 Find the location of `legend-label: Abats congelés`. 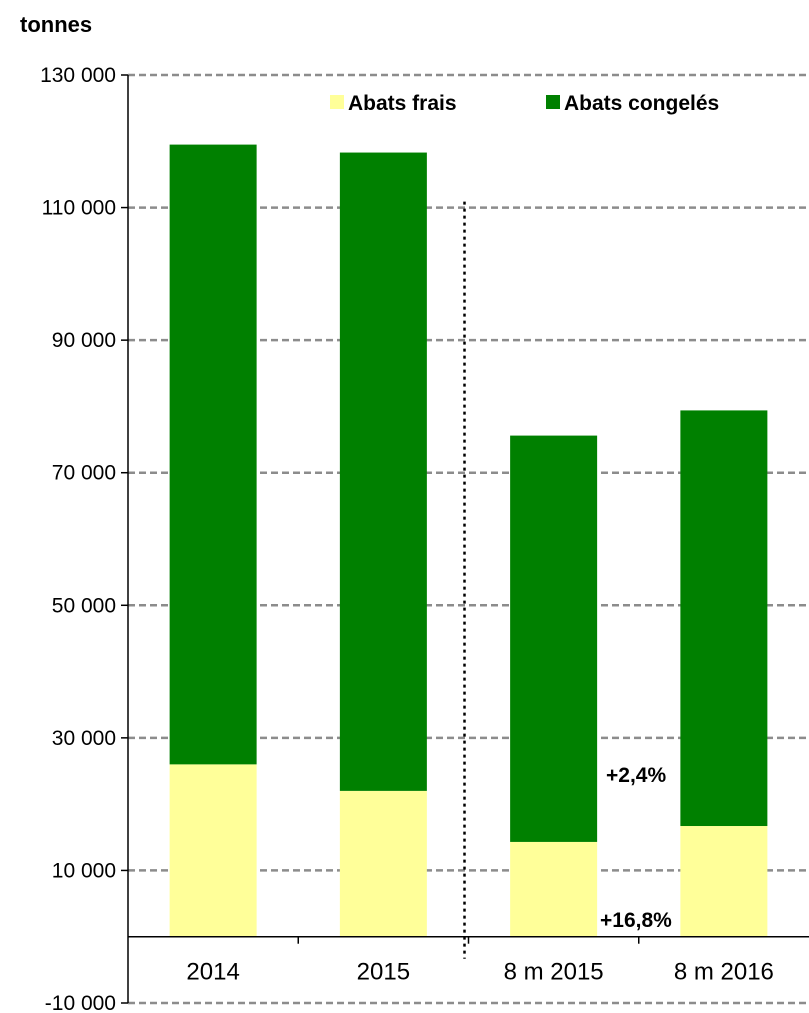

legend-label: Abats congelés is located at coordinates (641, 103).